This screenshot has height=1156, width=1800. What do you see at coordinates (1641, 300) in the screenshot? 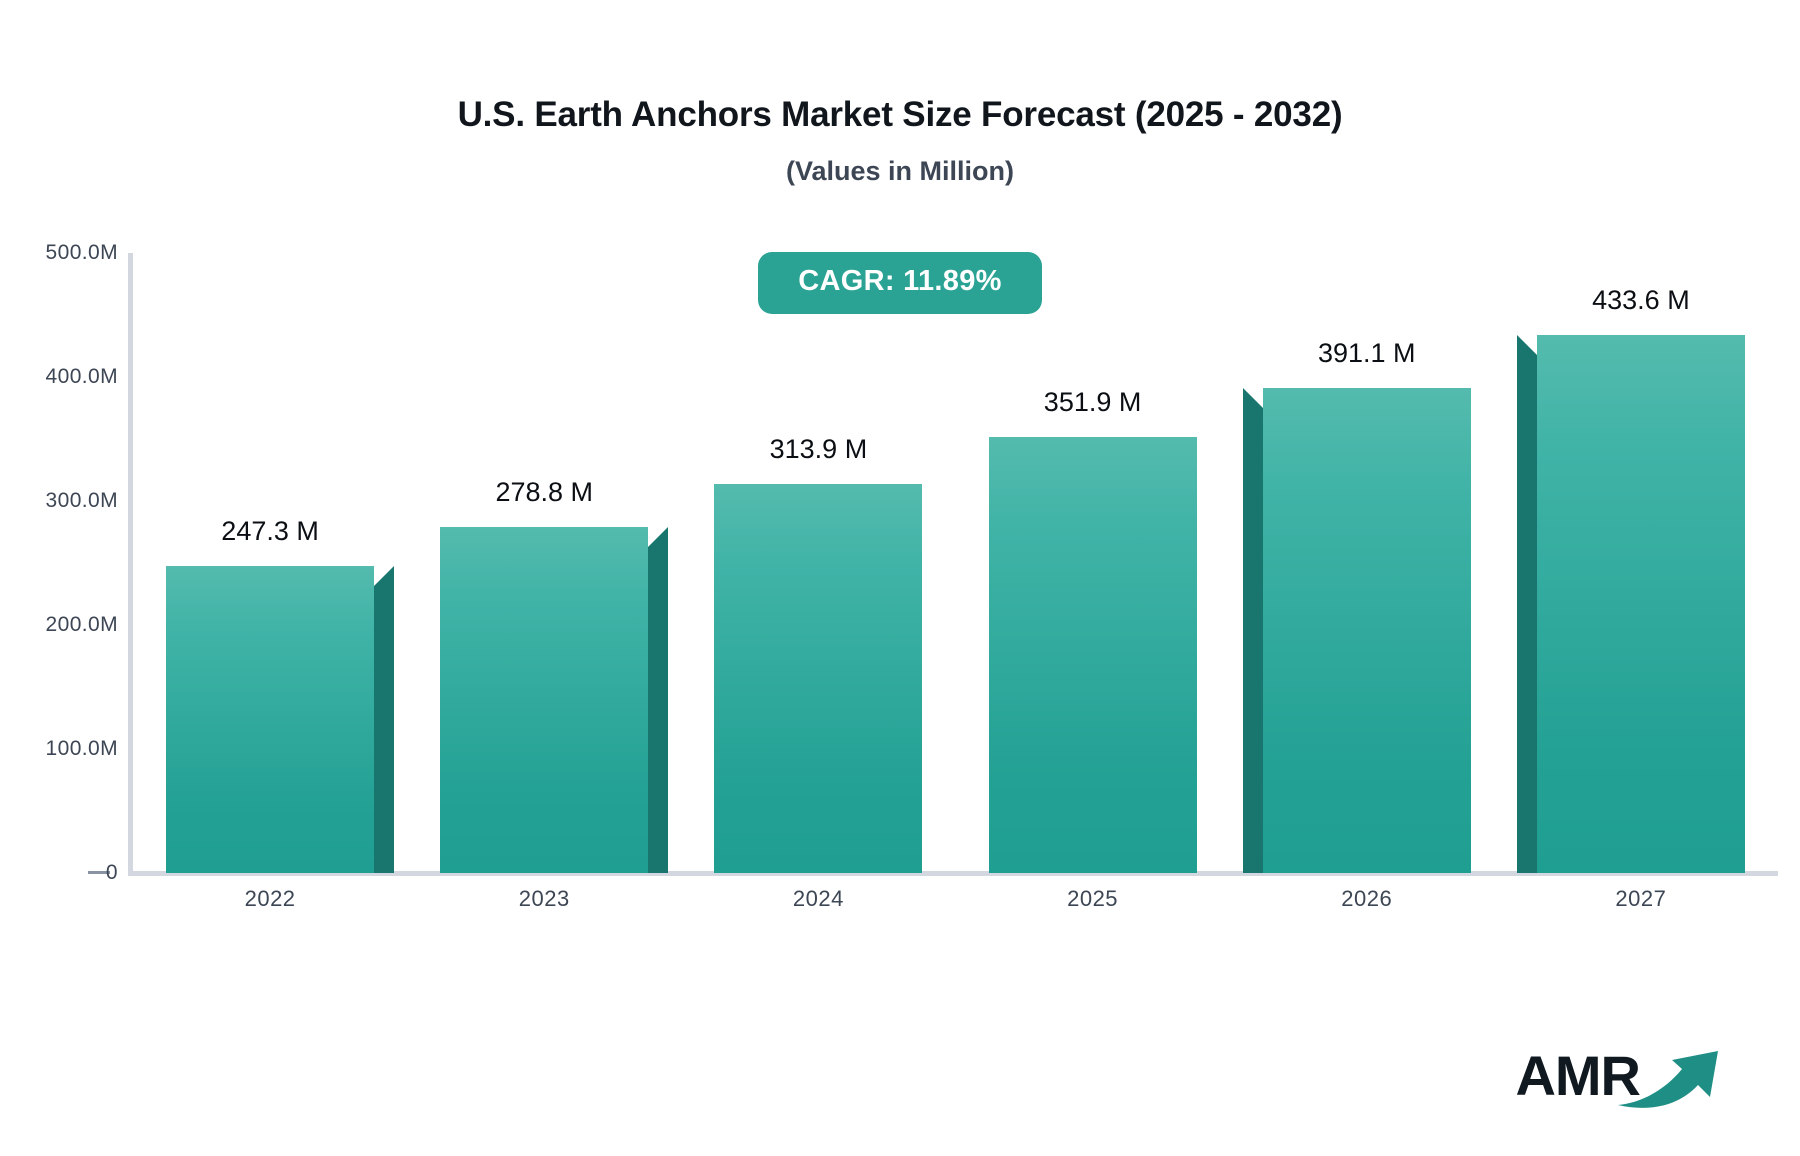
I see `bar-value-label: 433.6 M` at bounding box center [1641, 300].